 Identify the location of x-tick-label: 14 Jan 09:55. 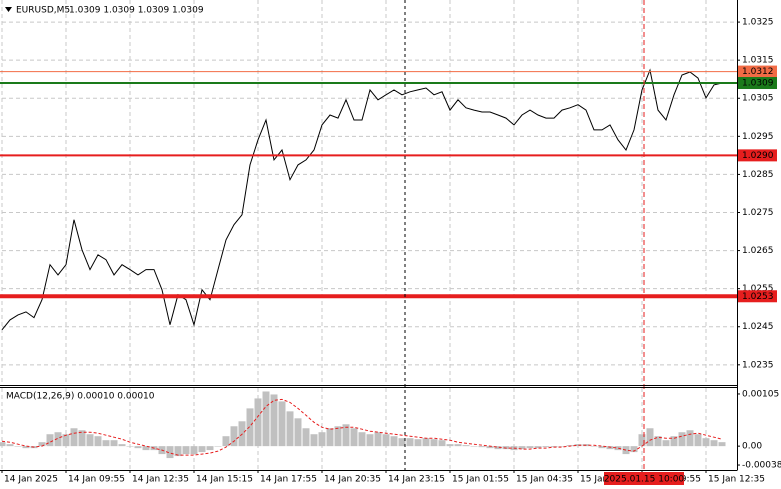
(96, 480).